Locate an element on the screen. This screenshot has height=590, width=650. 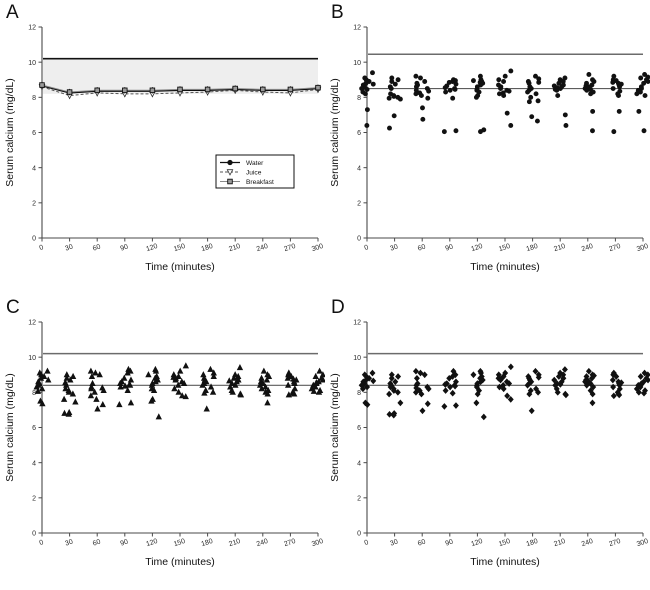
y-tick-label: 6 is located at coordinates (359, 428).